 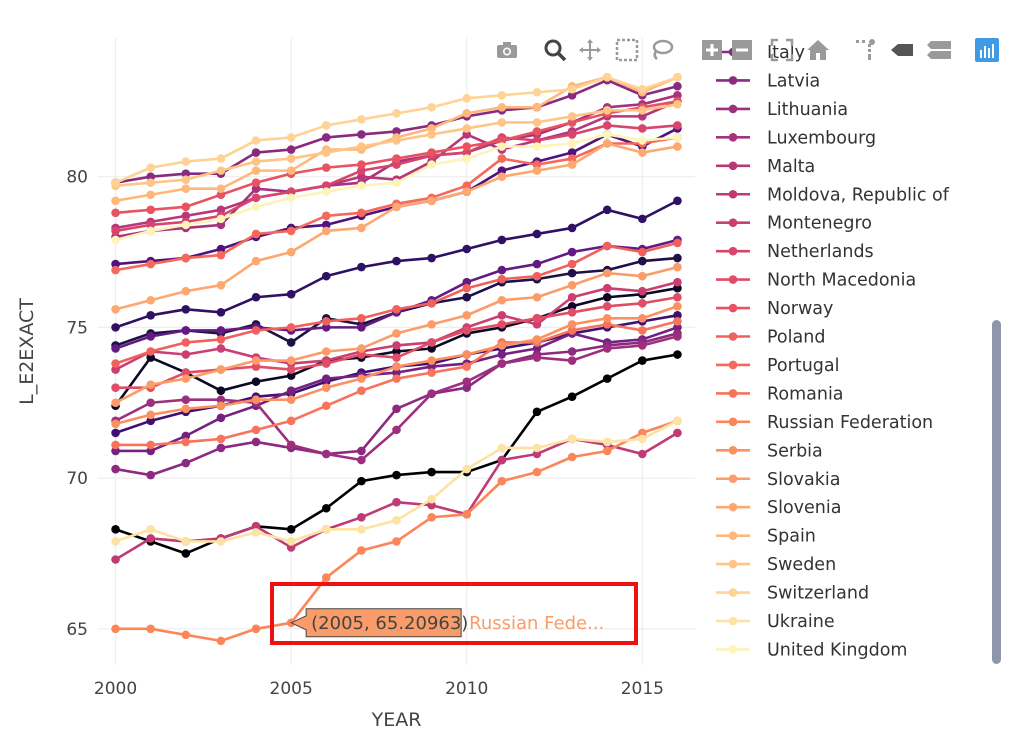 I want to click on legend-item: Luxembourg, so click(x=796, y=138).